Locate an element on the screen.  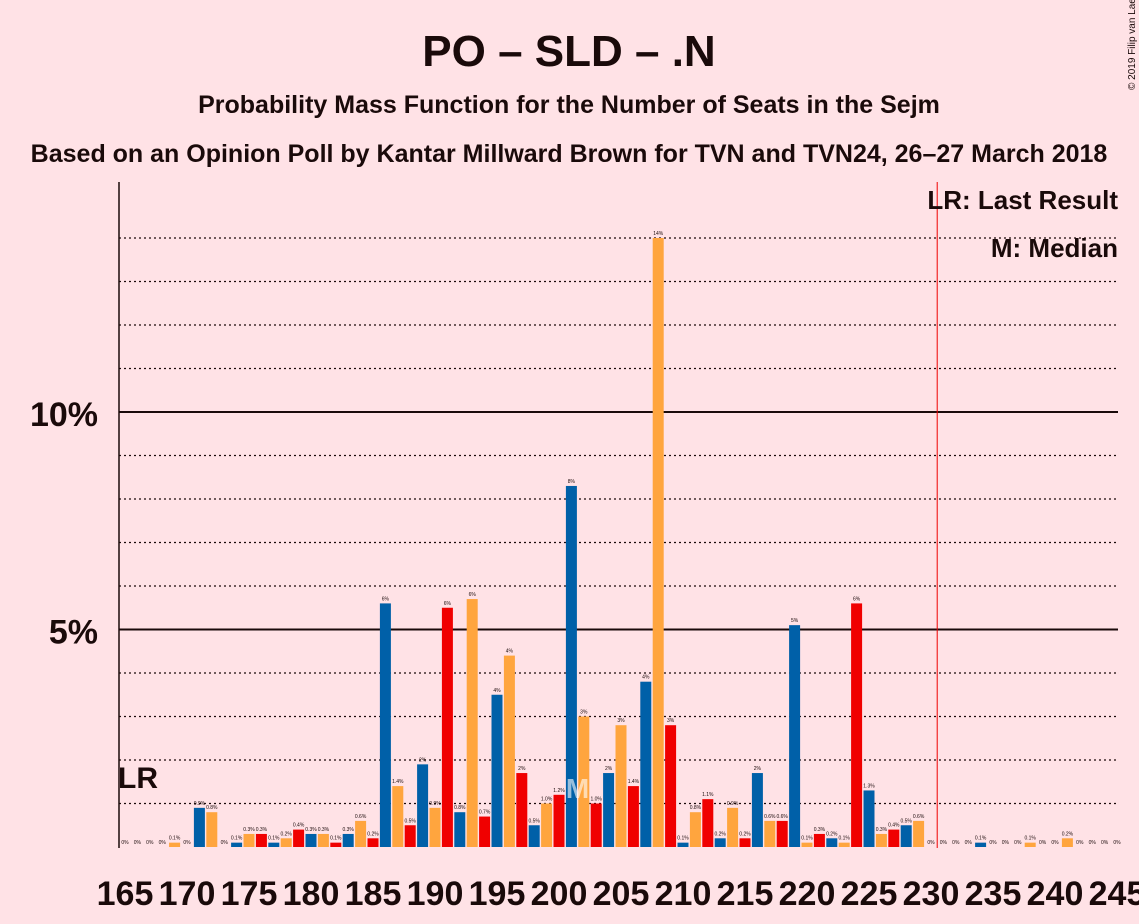
bar-value-label: 1.1% is located at coordinates (708, 795).